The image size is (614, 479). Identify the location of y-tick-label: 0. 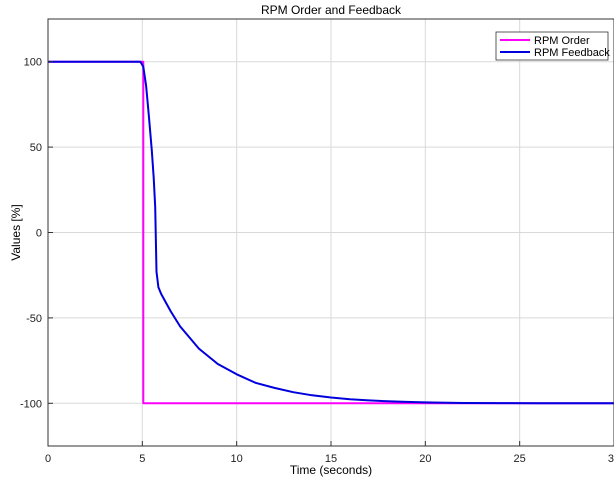
(39, 234).